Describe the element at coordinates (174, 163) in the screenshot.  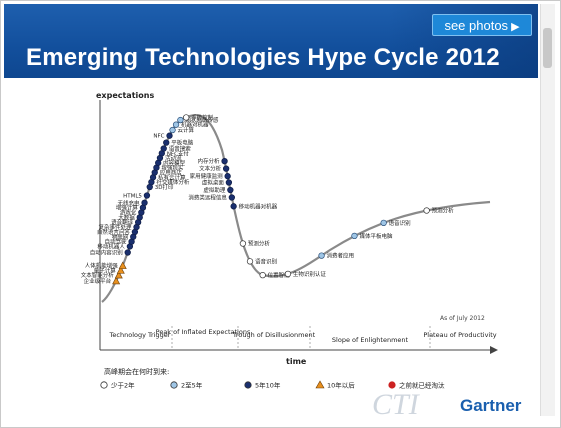
I see `point-label: 内容模型` at that location.